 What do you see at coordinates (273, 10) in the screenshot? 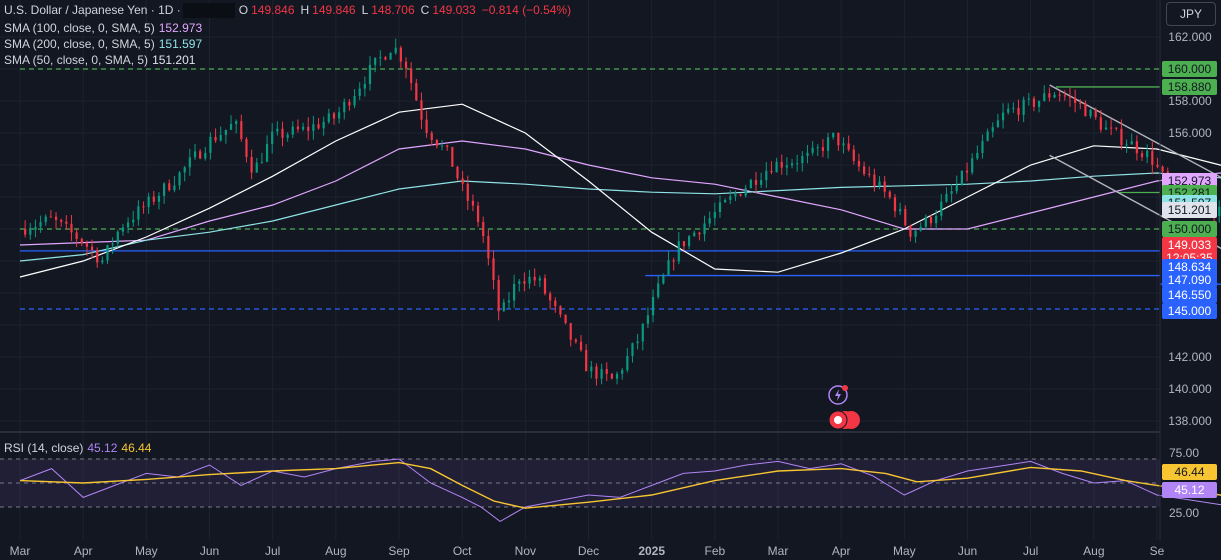
I see `ohlc-value: 149.846` at bounding box center [273, 10].